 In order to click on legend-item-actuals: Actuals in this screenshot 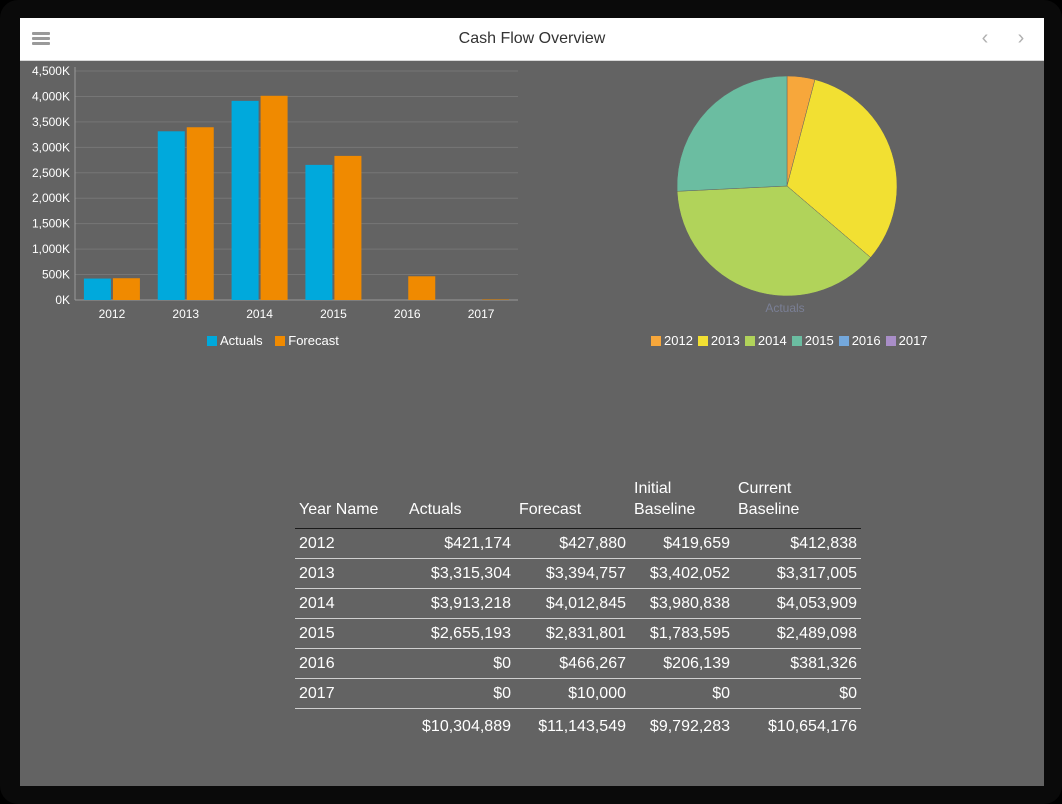, I will do `click(235, 340)`.